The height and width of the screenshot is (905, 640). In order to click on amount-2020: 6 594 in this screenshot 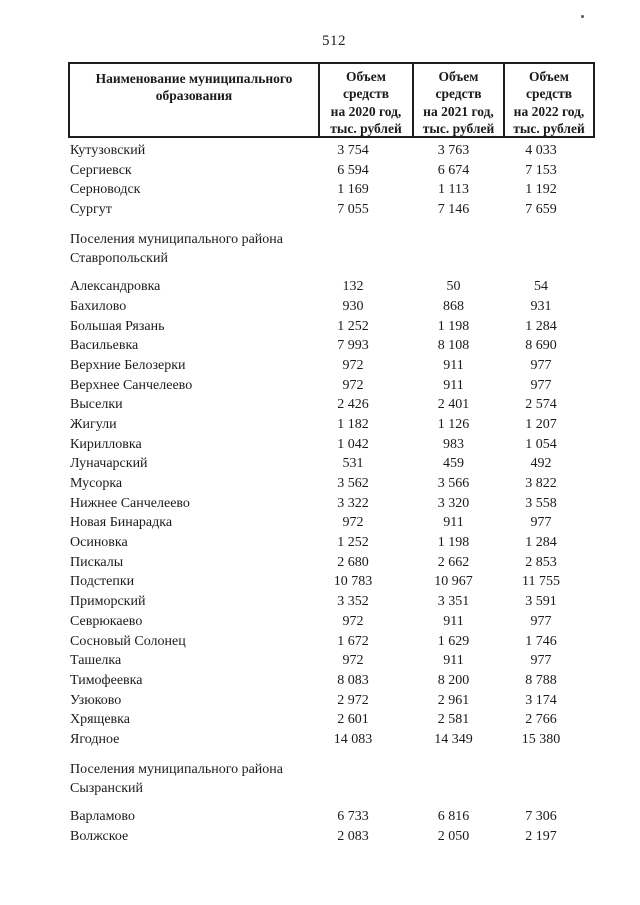, I will do `click(353, 170)`.